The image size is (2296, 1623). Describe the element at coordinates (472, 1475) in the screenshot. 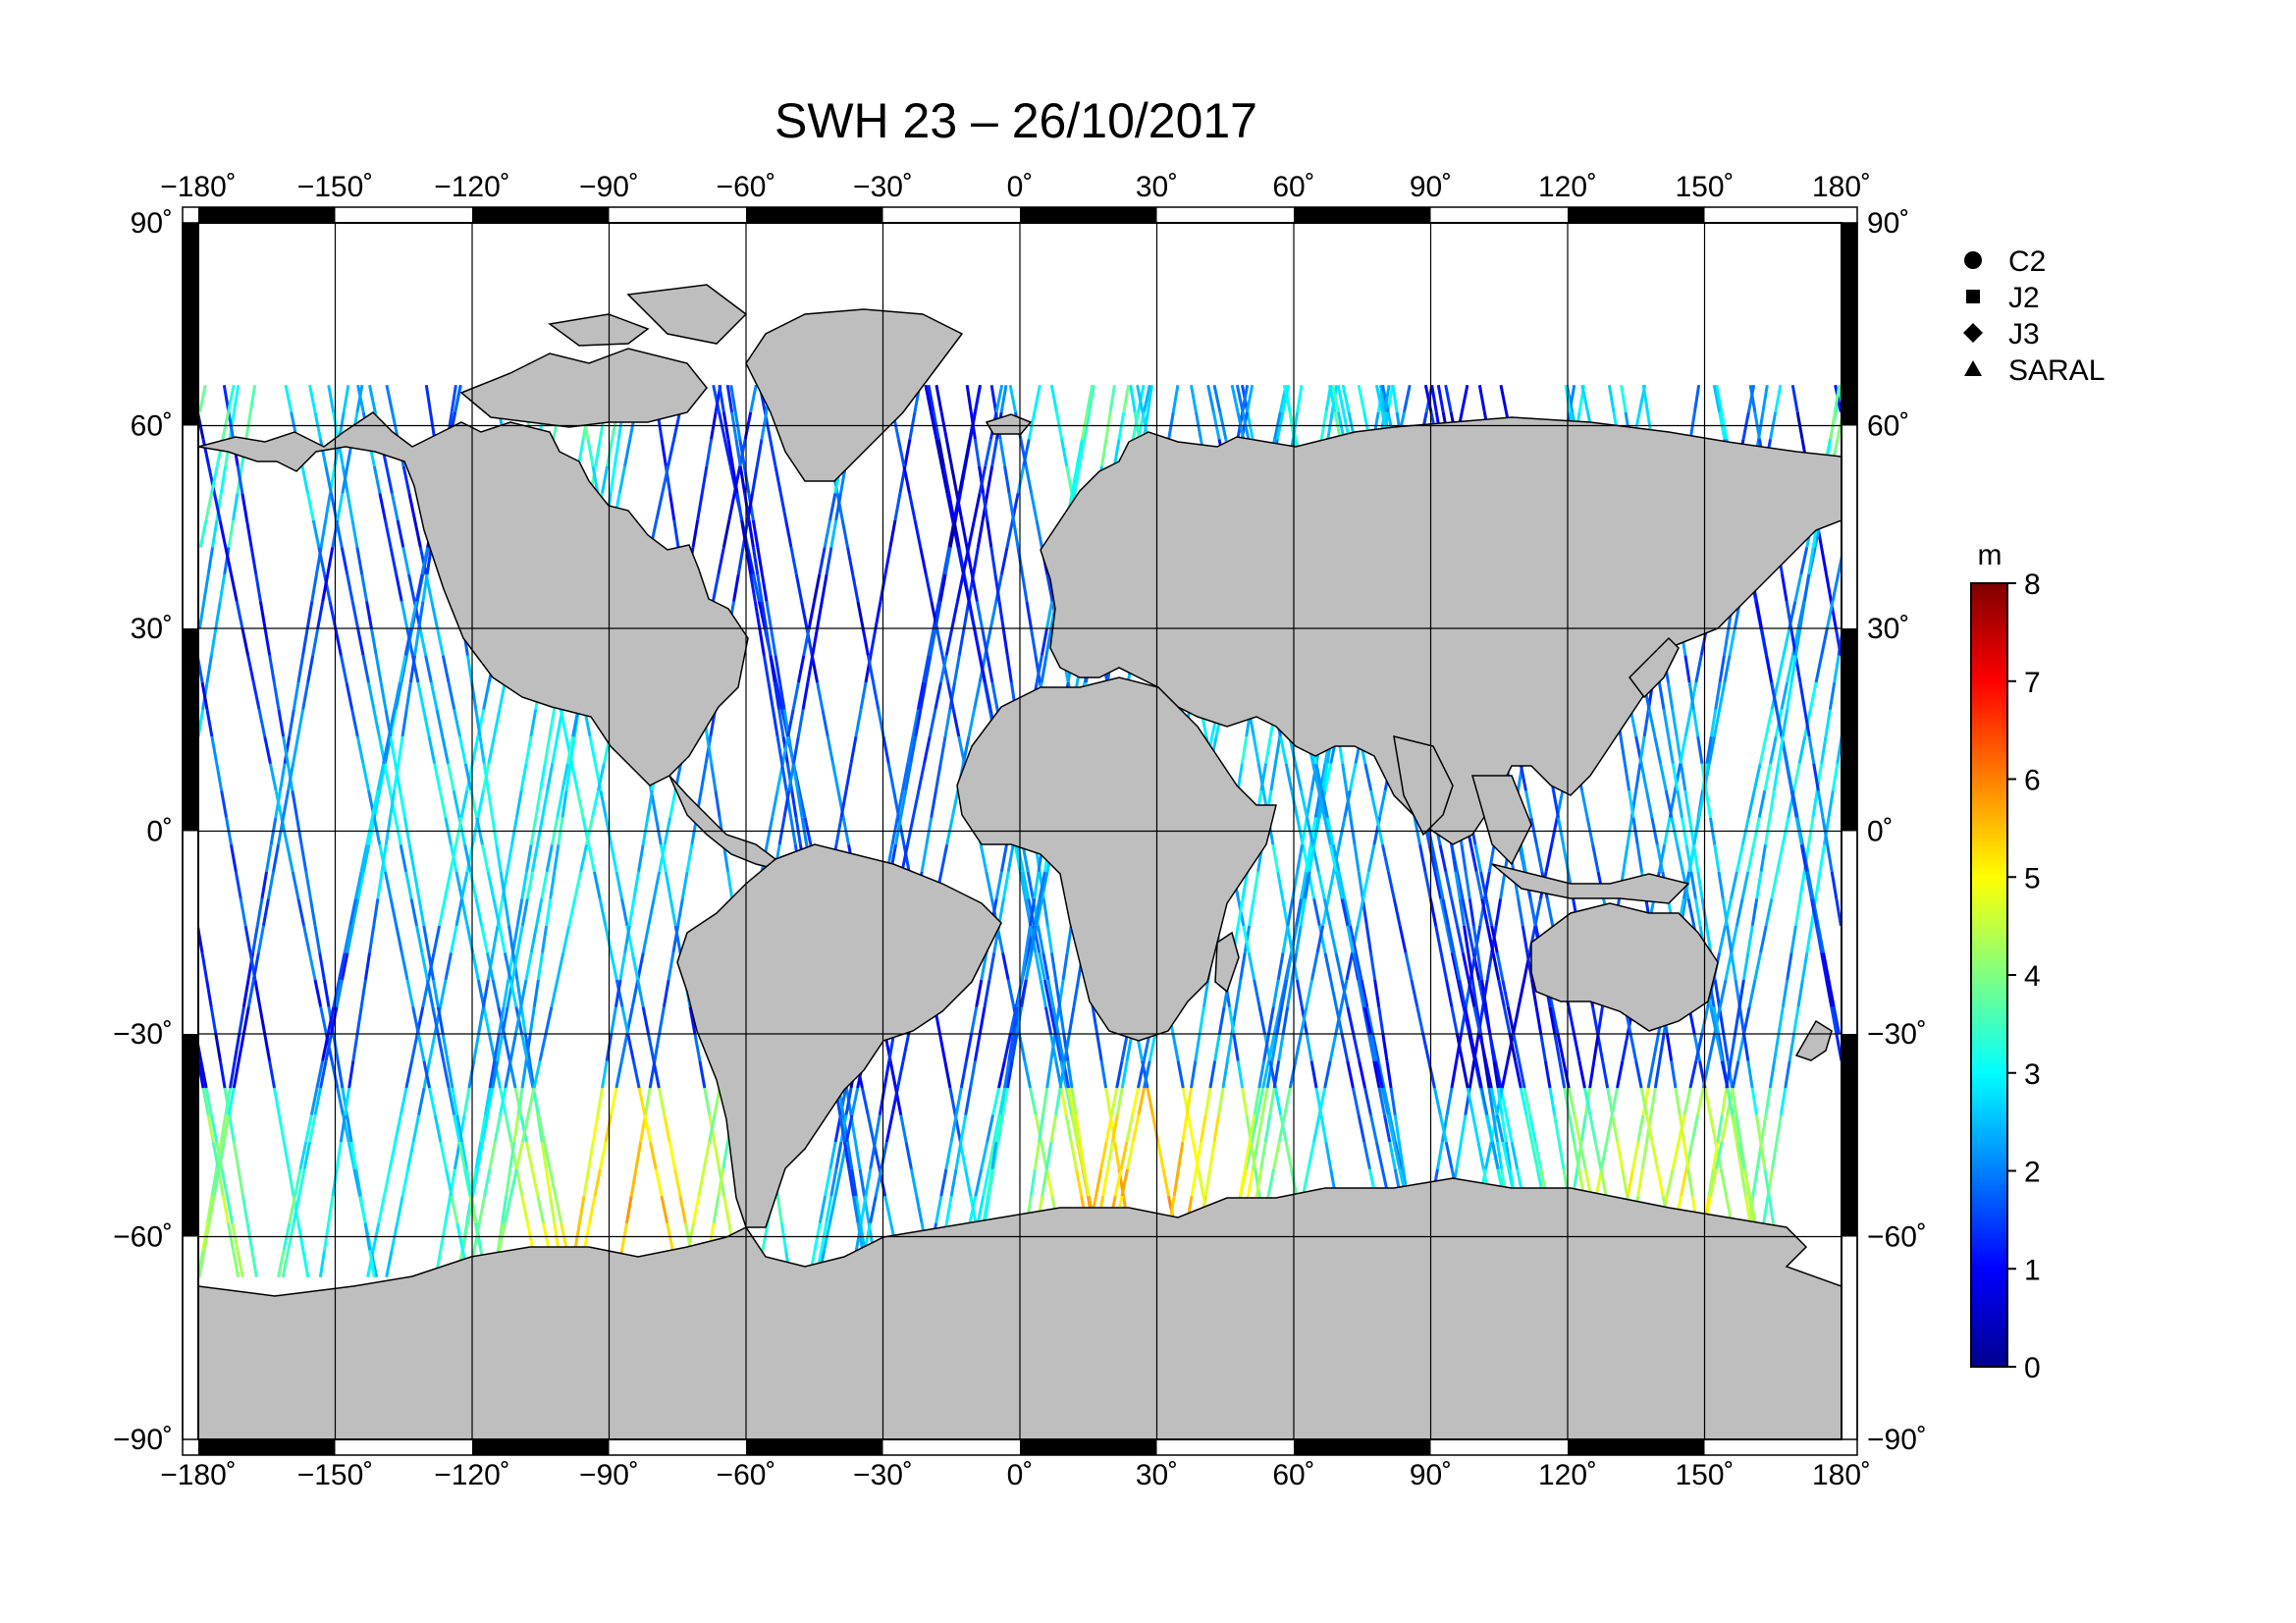

I see `lon-tick-bottom: −120˚` at that location.